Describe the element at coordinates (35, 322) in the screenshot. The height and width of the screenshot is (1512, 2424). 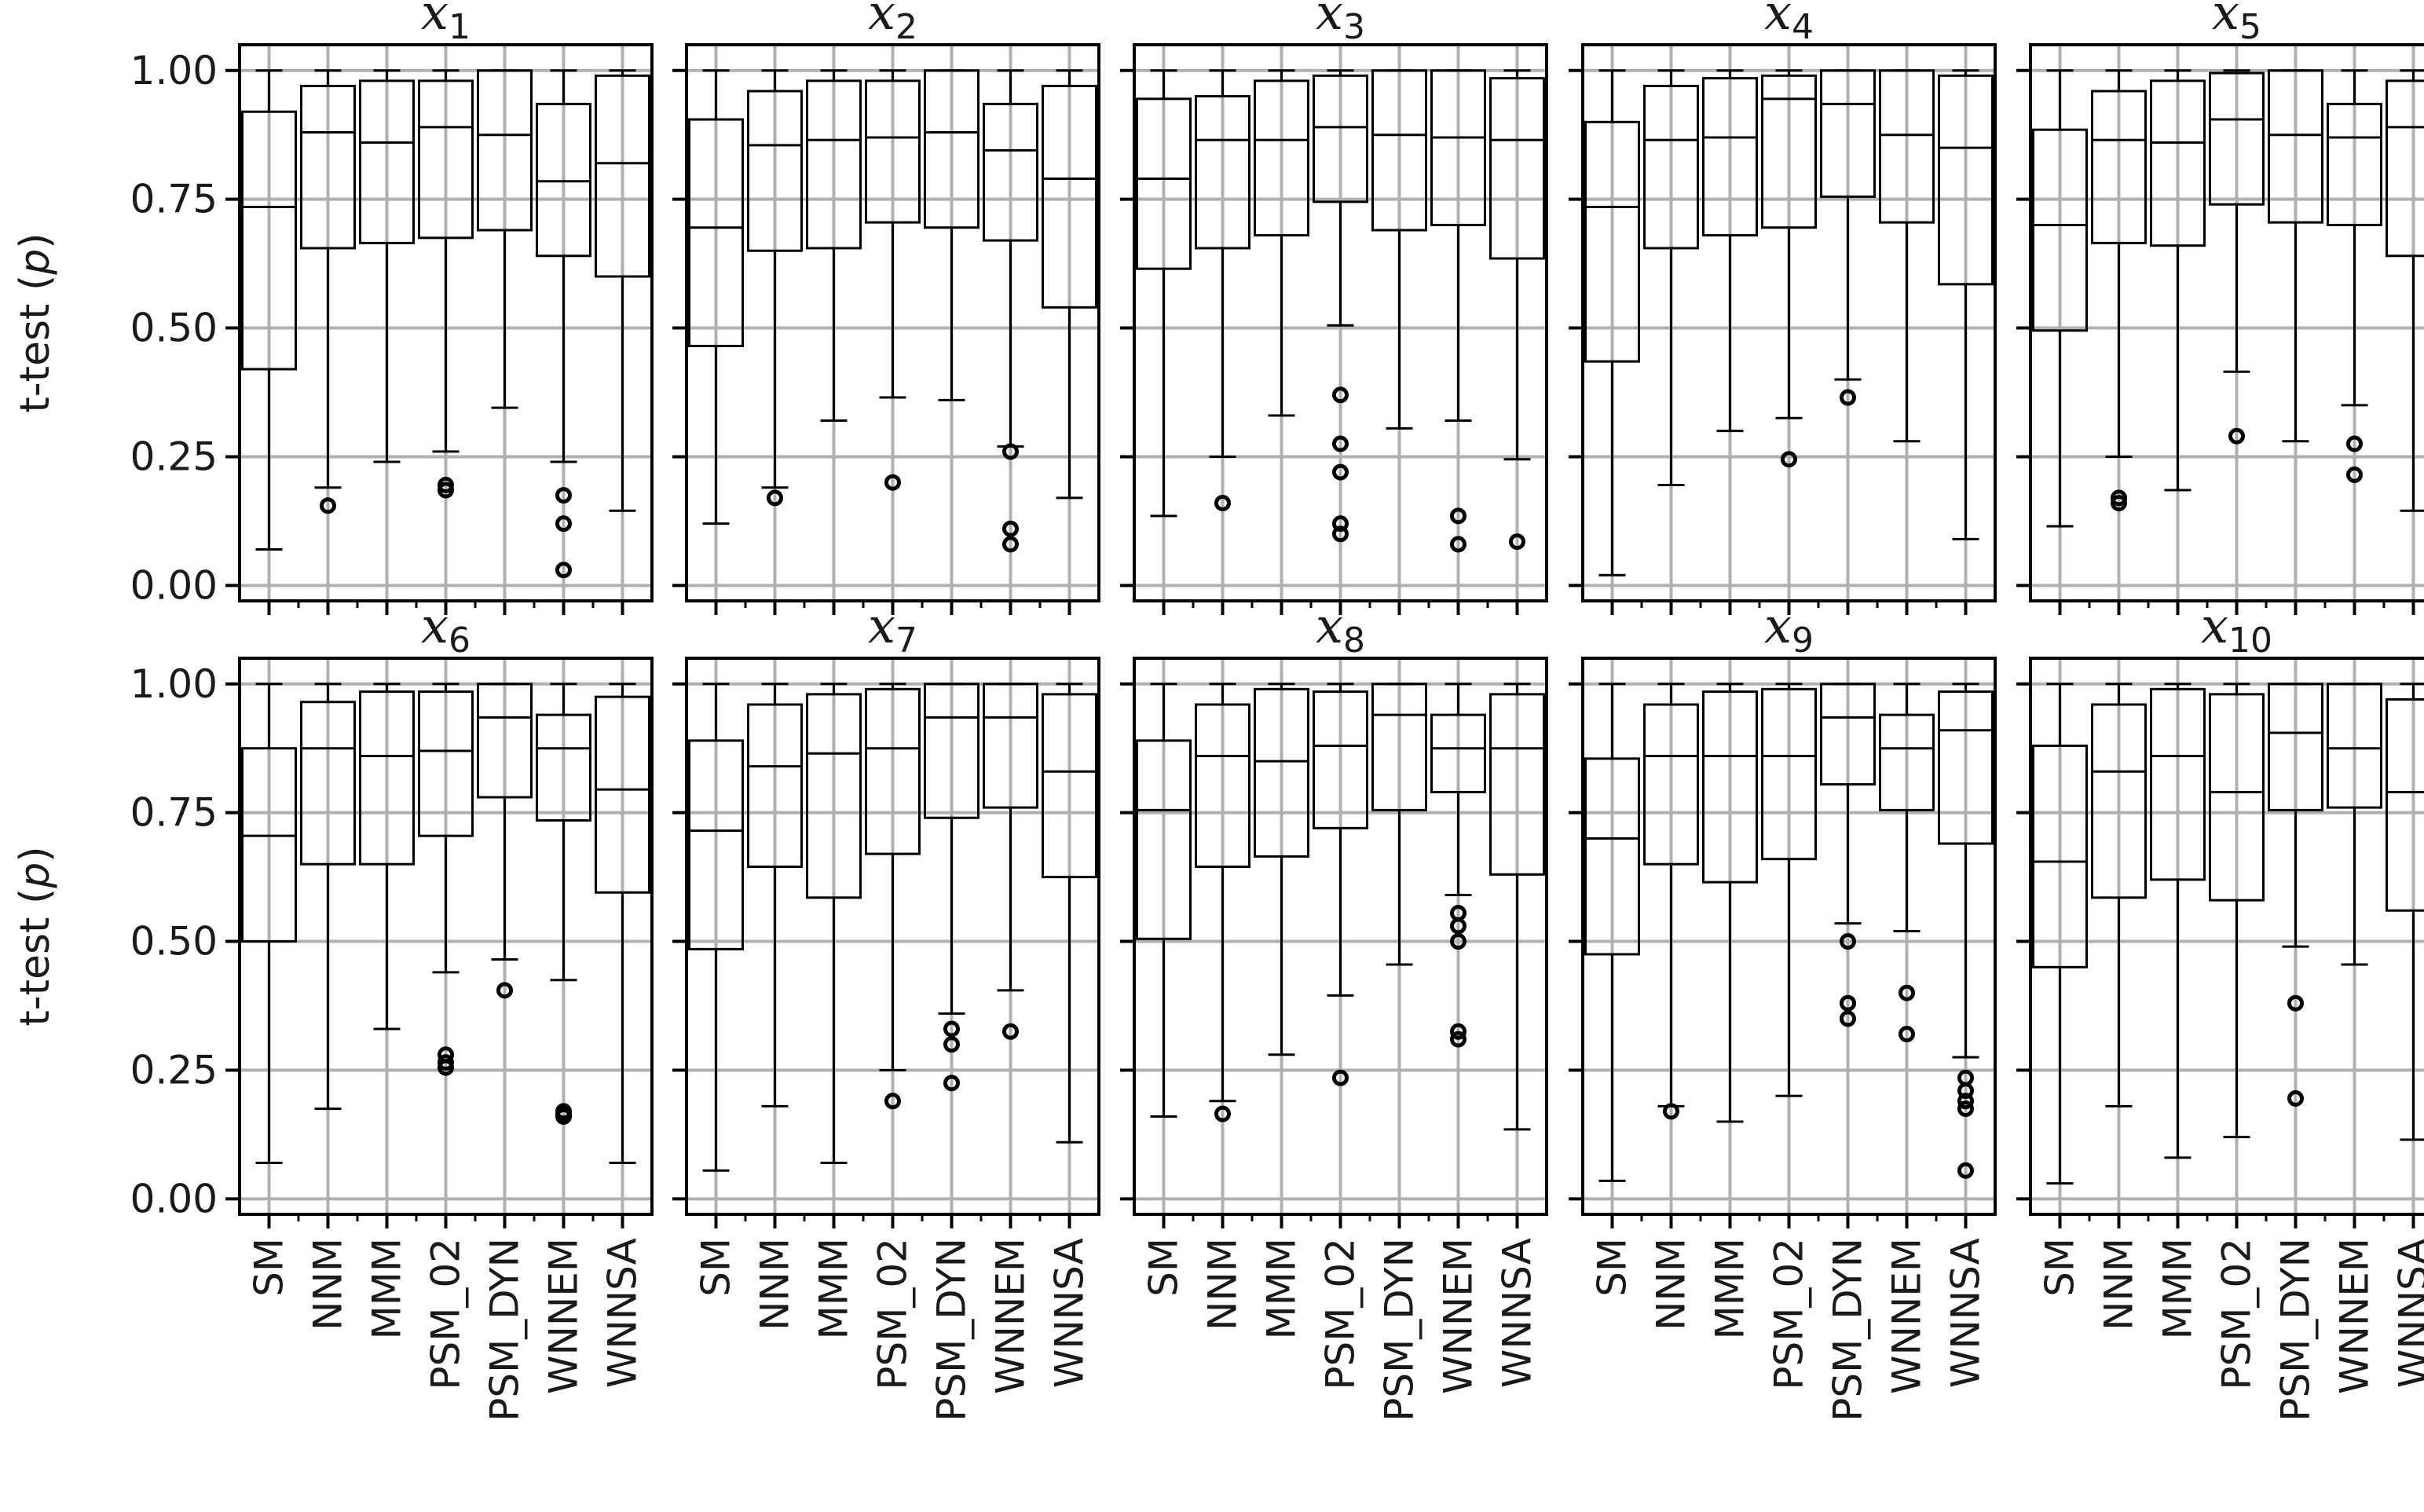
I see `y-axis-label: t-test (p)` at that location.